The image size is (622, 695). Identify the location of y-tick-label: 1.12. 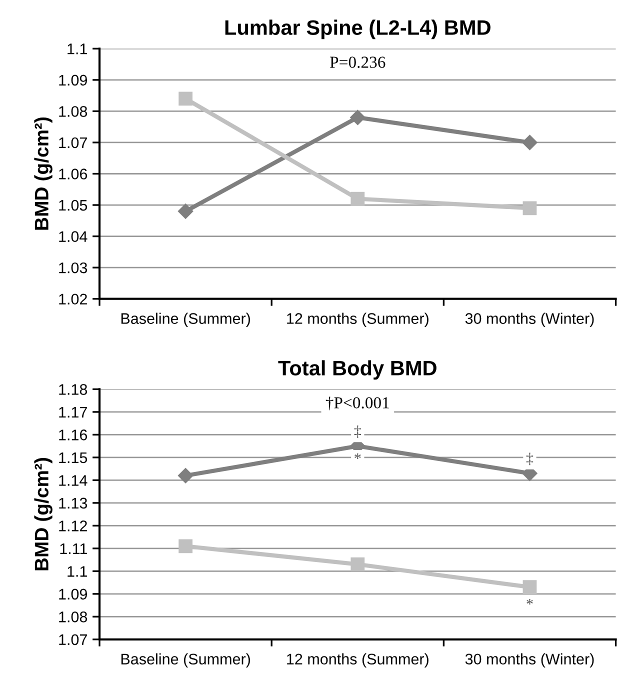
(73, 526).